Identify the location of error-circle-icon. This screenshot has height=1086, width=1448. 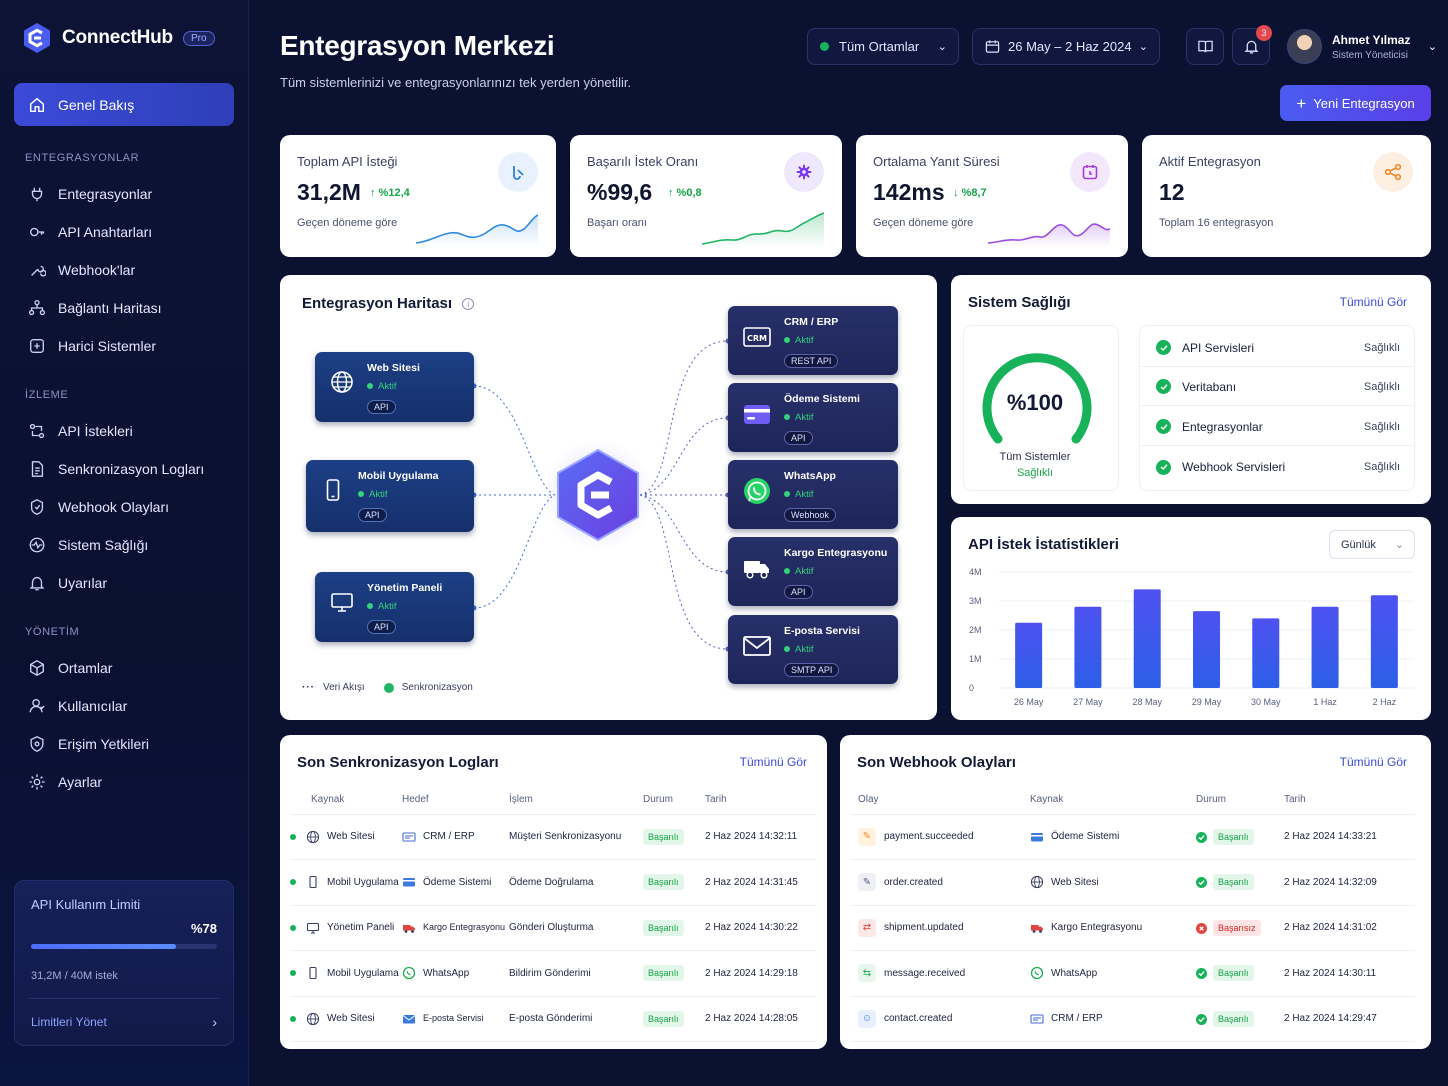
(1201, 928).